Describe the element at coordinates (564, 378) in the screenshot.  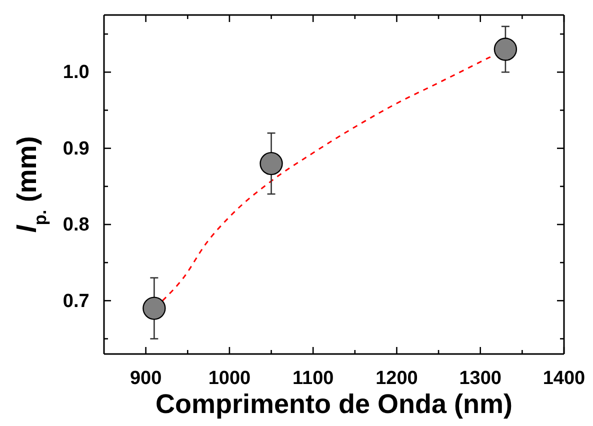
I see `x-tick-label: 1400` at that location.